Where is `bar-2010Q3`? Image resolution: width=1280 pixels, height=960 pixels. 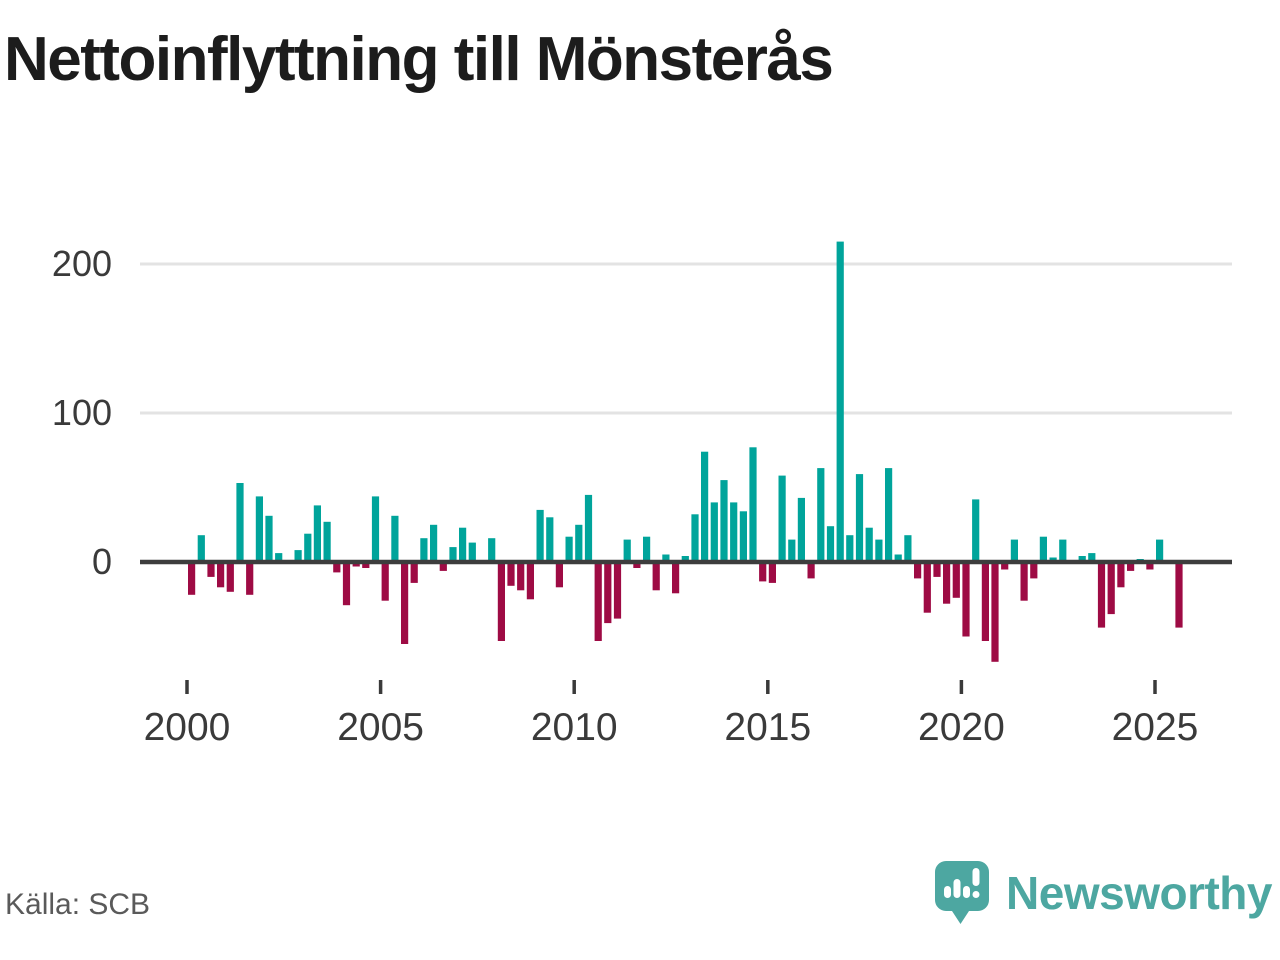
bar-2010Q3 is located at coordinates (598, 601).